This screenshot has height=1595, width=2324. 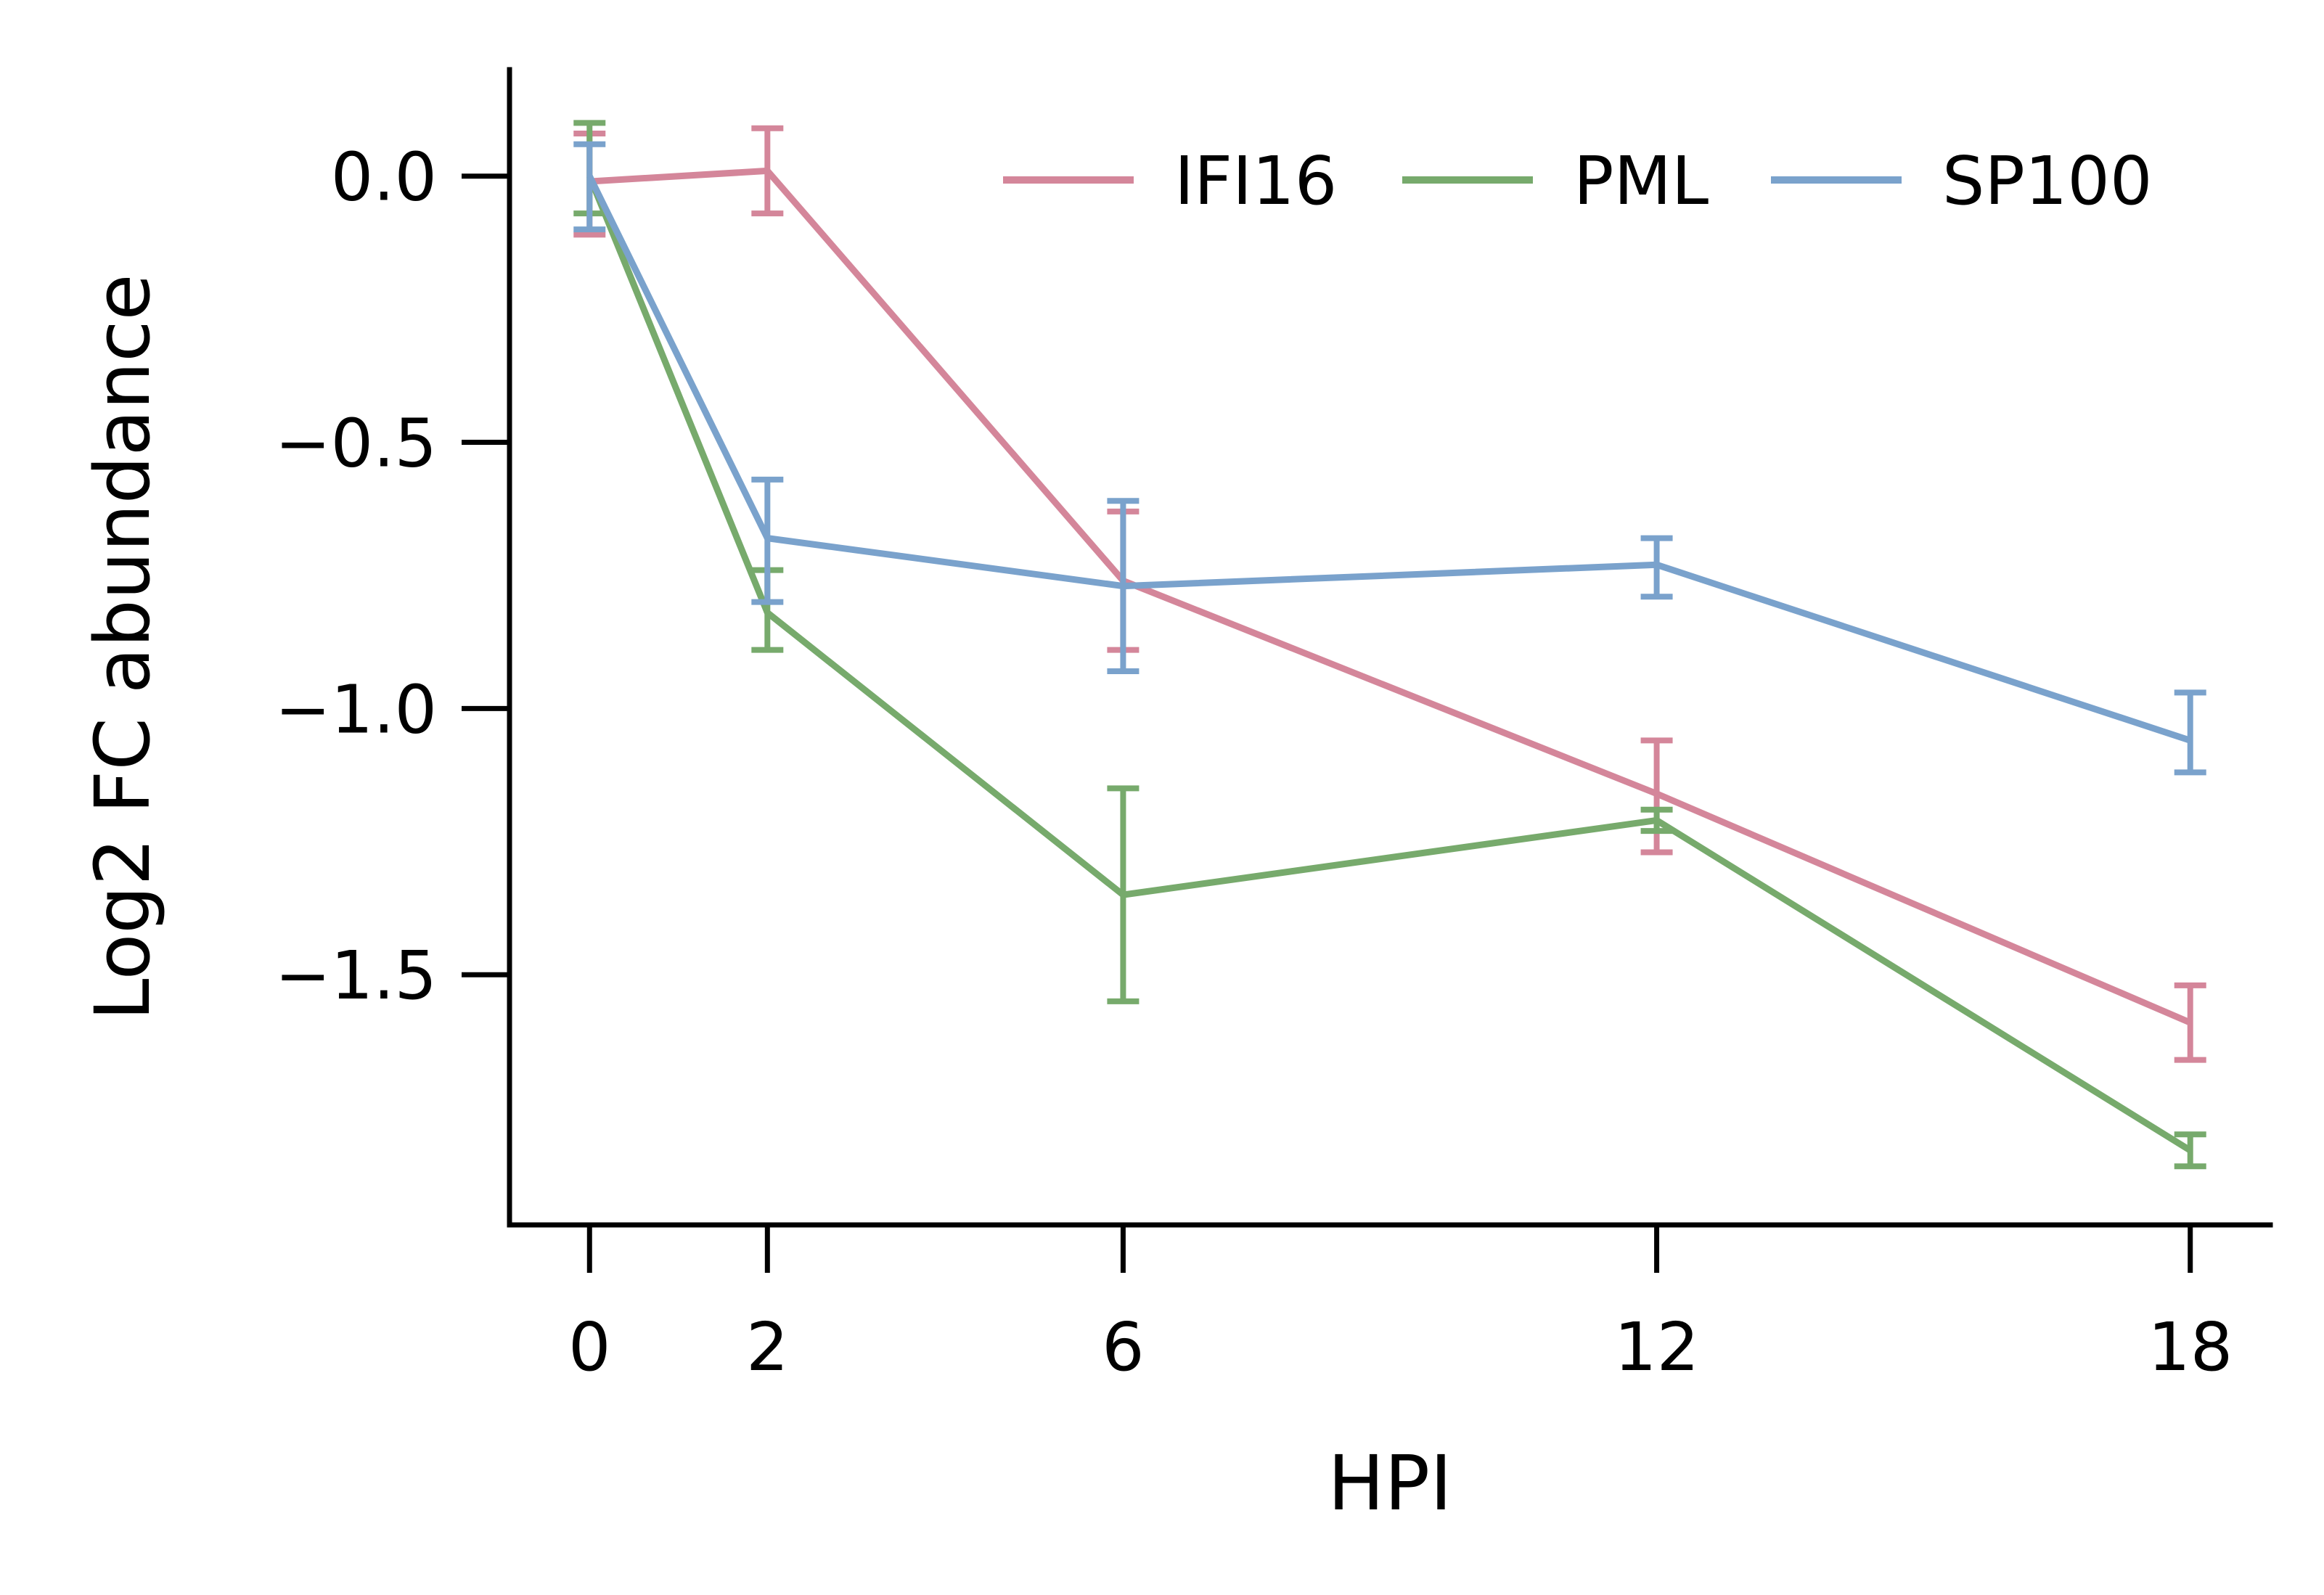 I want to click on legend: IFI16 PML SP100, so click(x=1577, y=181).